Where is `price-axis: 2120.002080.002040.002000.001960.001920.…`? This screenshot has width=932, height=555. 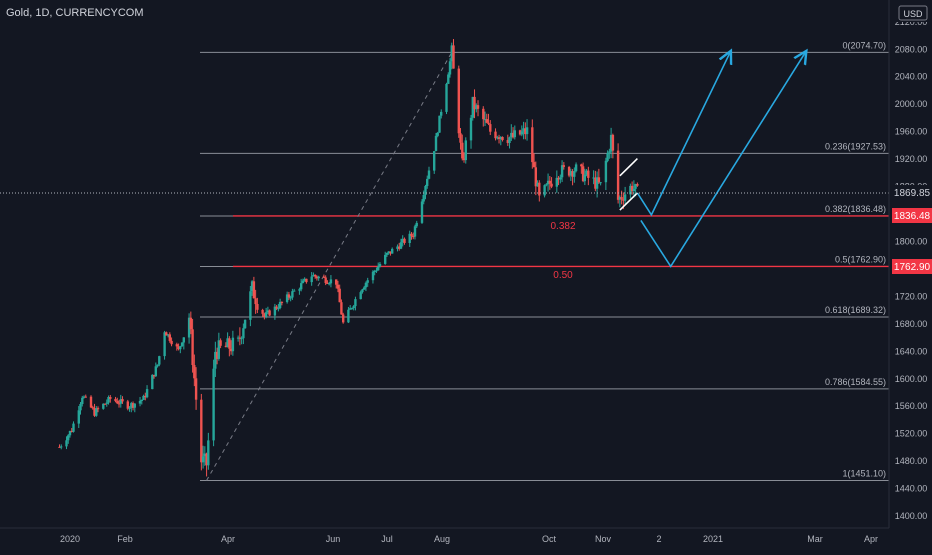
price-axis: 2120.002080.002040.002000.001960.001920.… is located at coordinates (910, 264).